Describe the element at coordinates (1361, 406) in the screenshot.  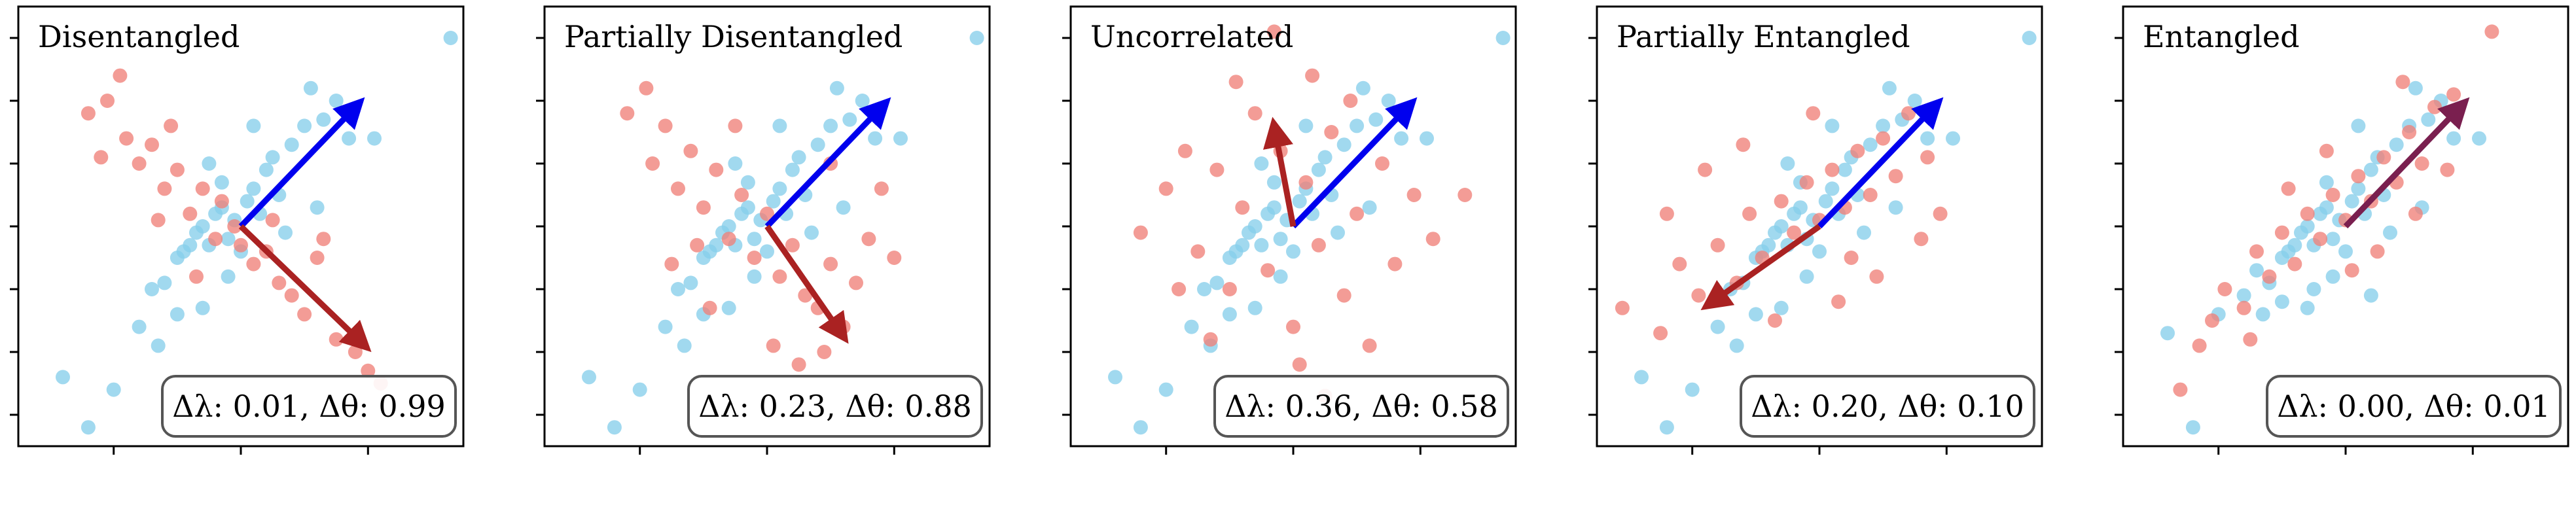
I see `metric-text: Δλ: 0.36, Δθ: 0.58` at that location.